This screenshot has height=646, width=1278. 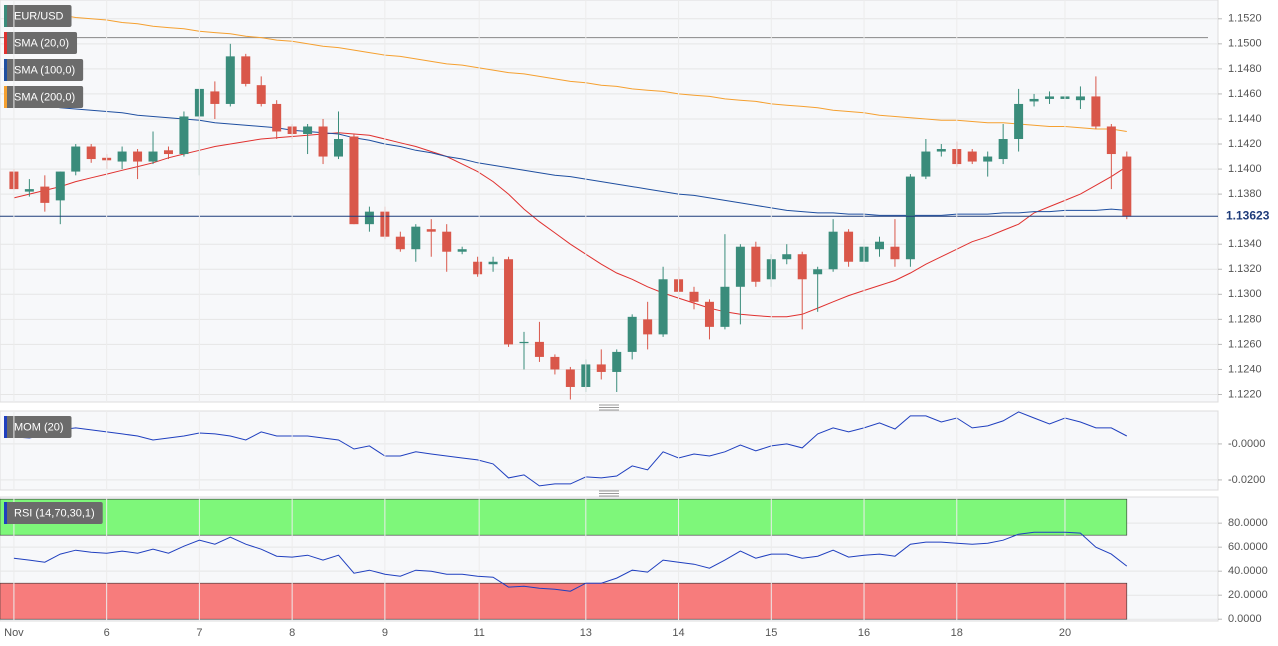 What do you see at coordinates (478, 633) in the screenshot?
I see `x-tick-label: 11` at bounding box center [478, 633].